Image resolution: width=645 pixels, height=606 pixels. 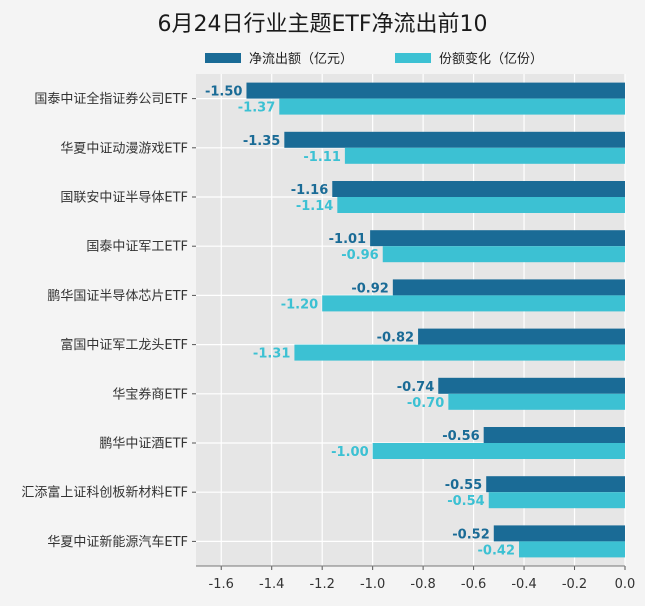 I want to click on category-label: 汇添富上证科创板新材料ETF, so click(x=104, y=493).